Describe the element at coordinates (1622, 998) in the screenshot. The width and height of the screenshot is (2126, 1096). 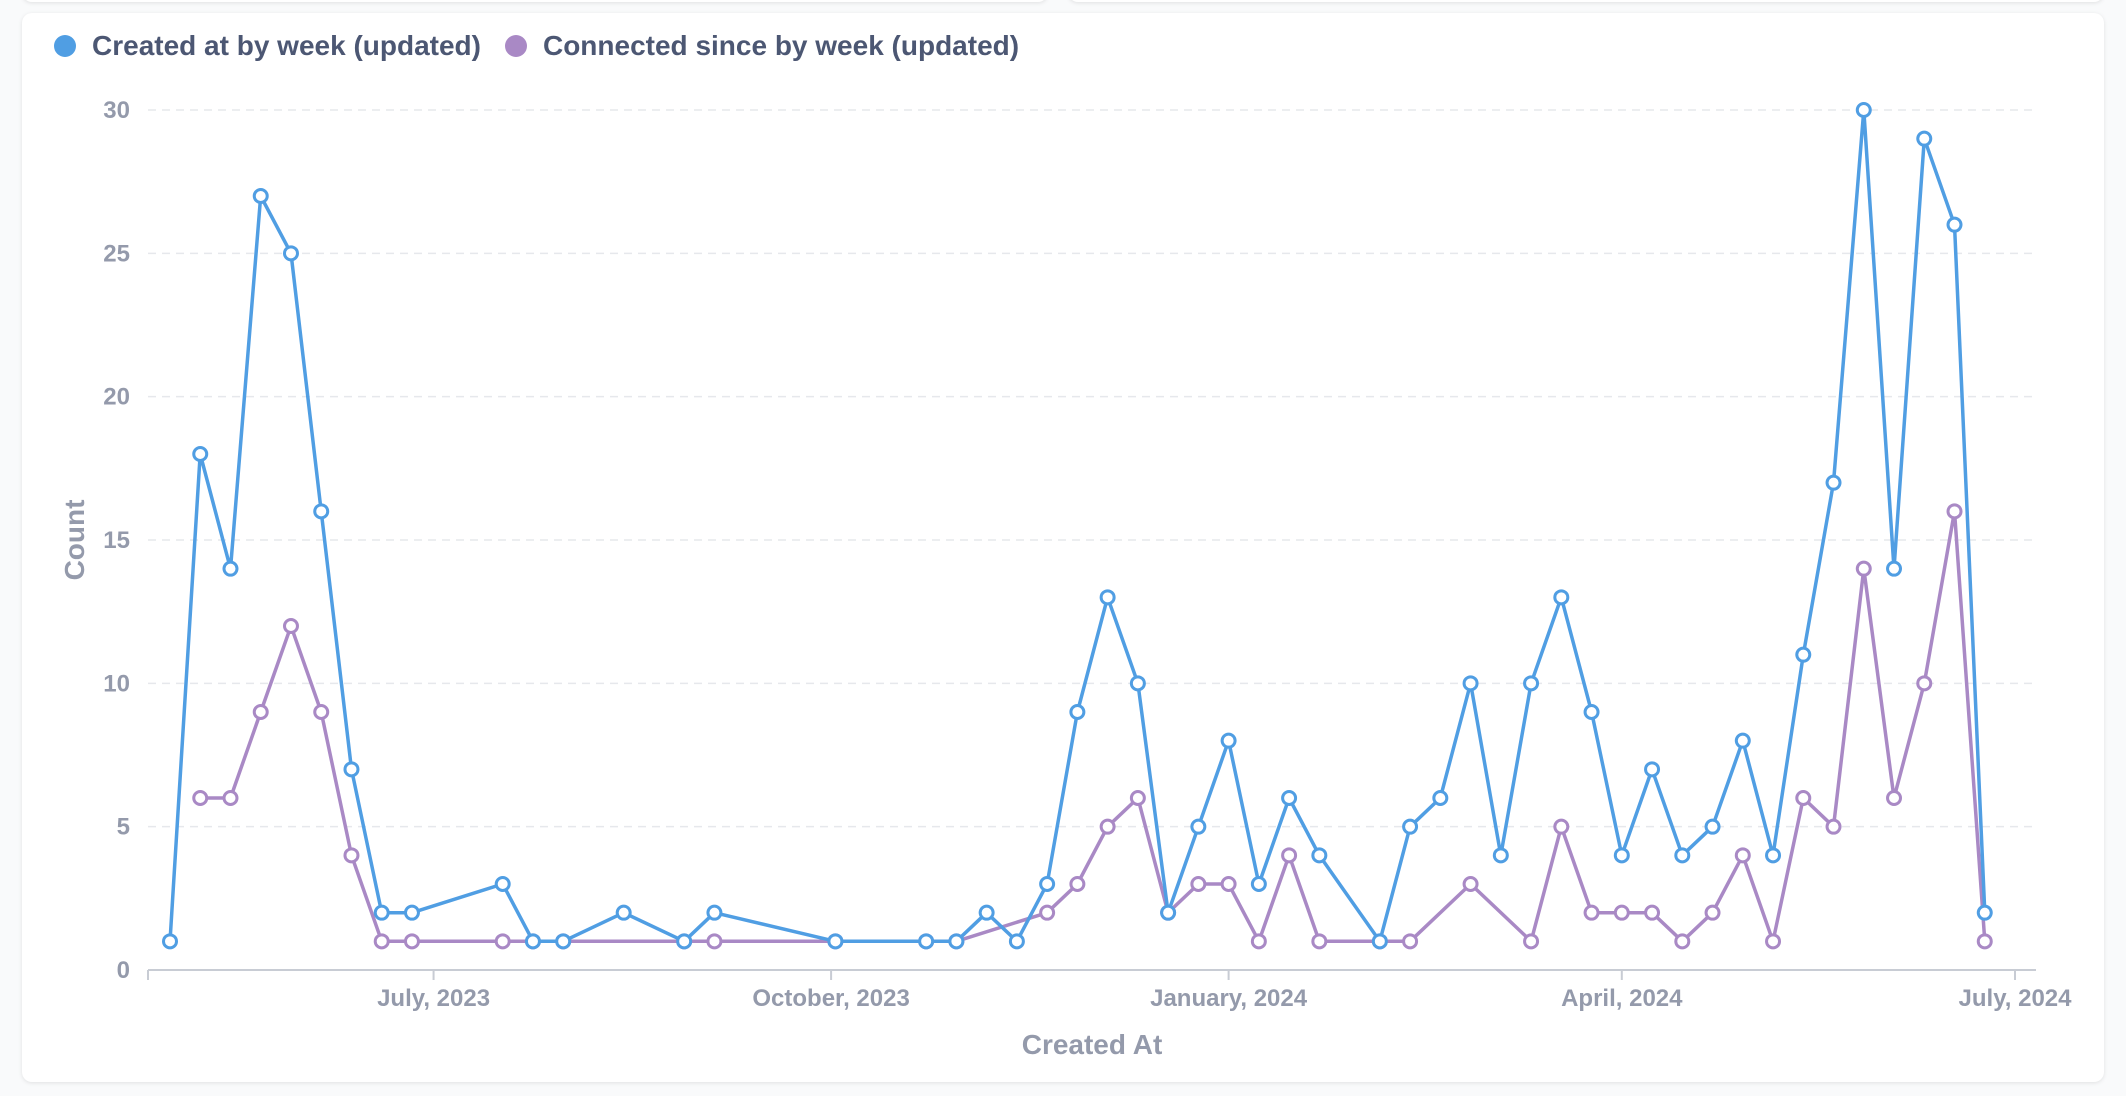
I see `x-tick-label: April, 2024` at that location.